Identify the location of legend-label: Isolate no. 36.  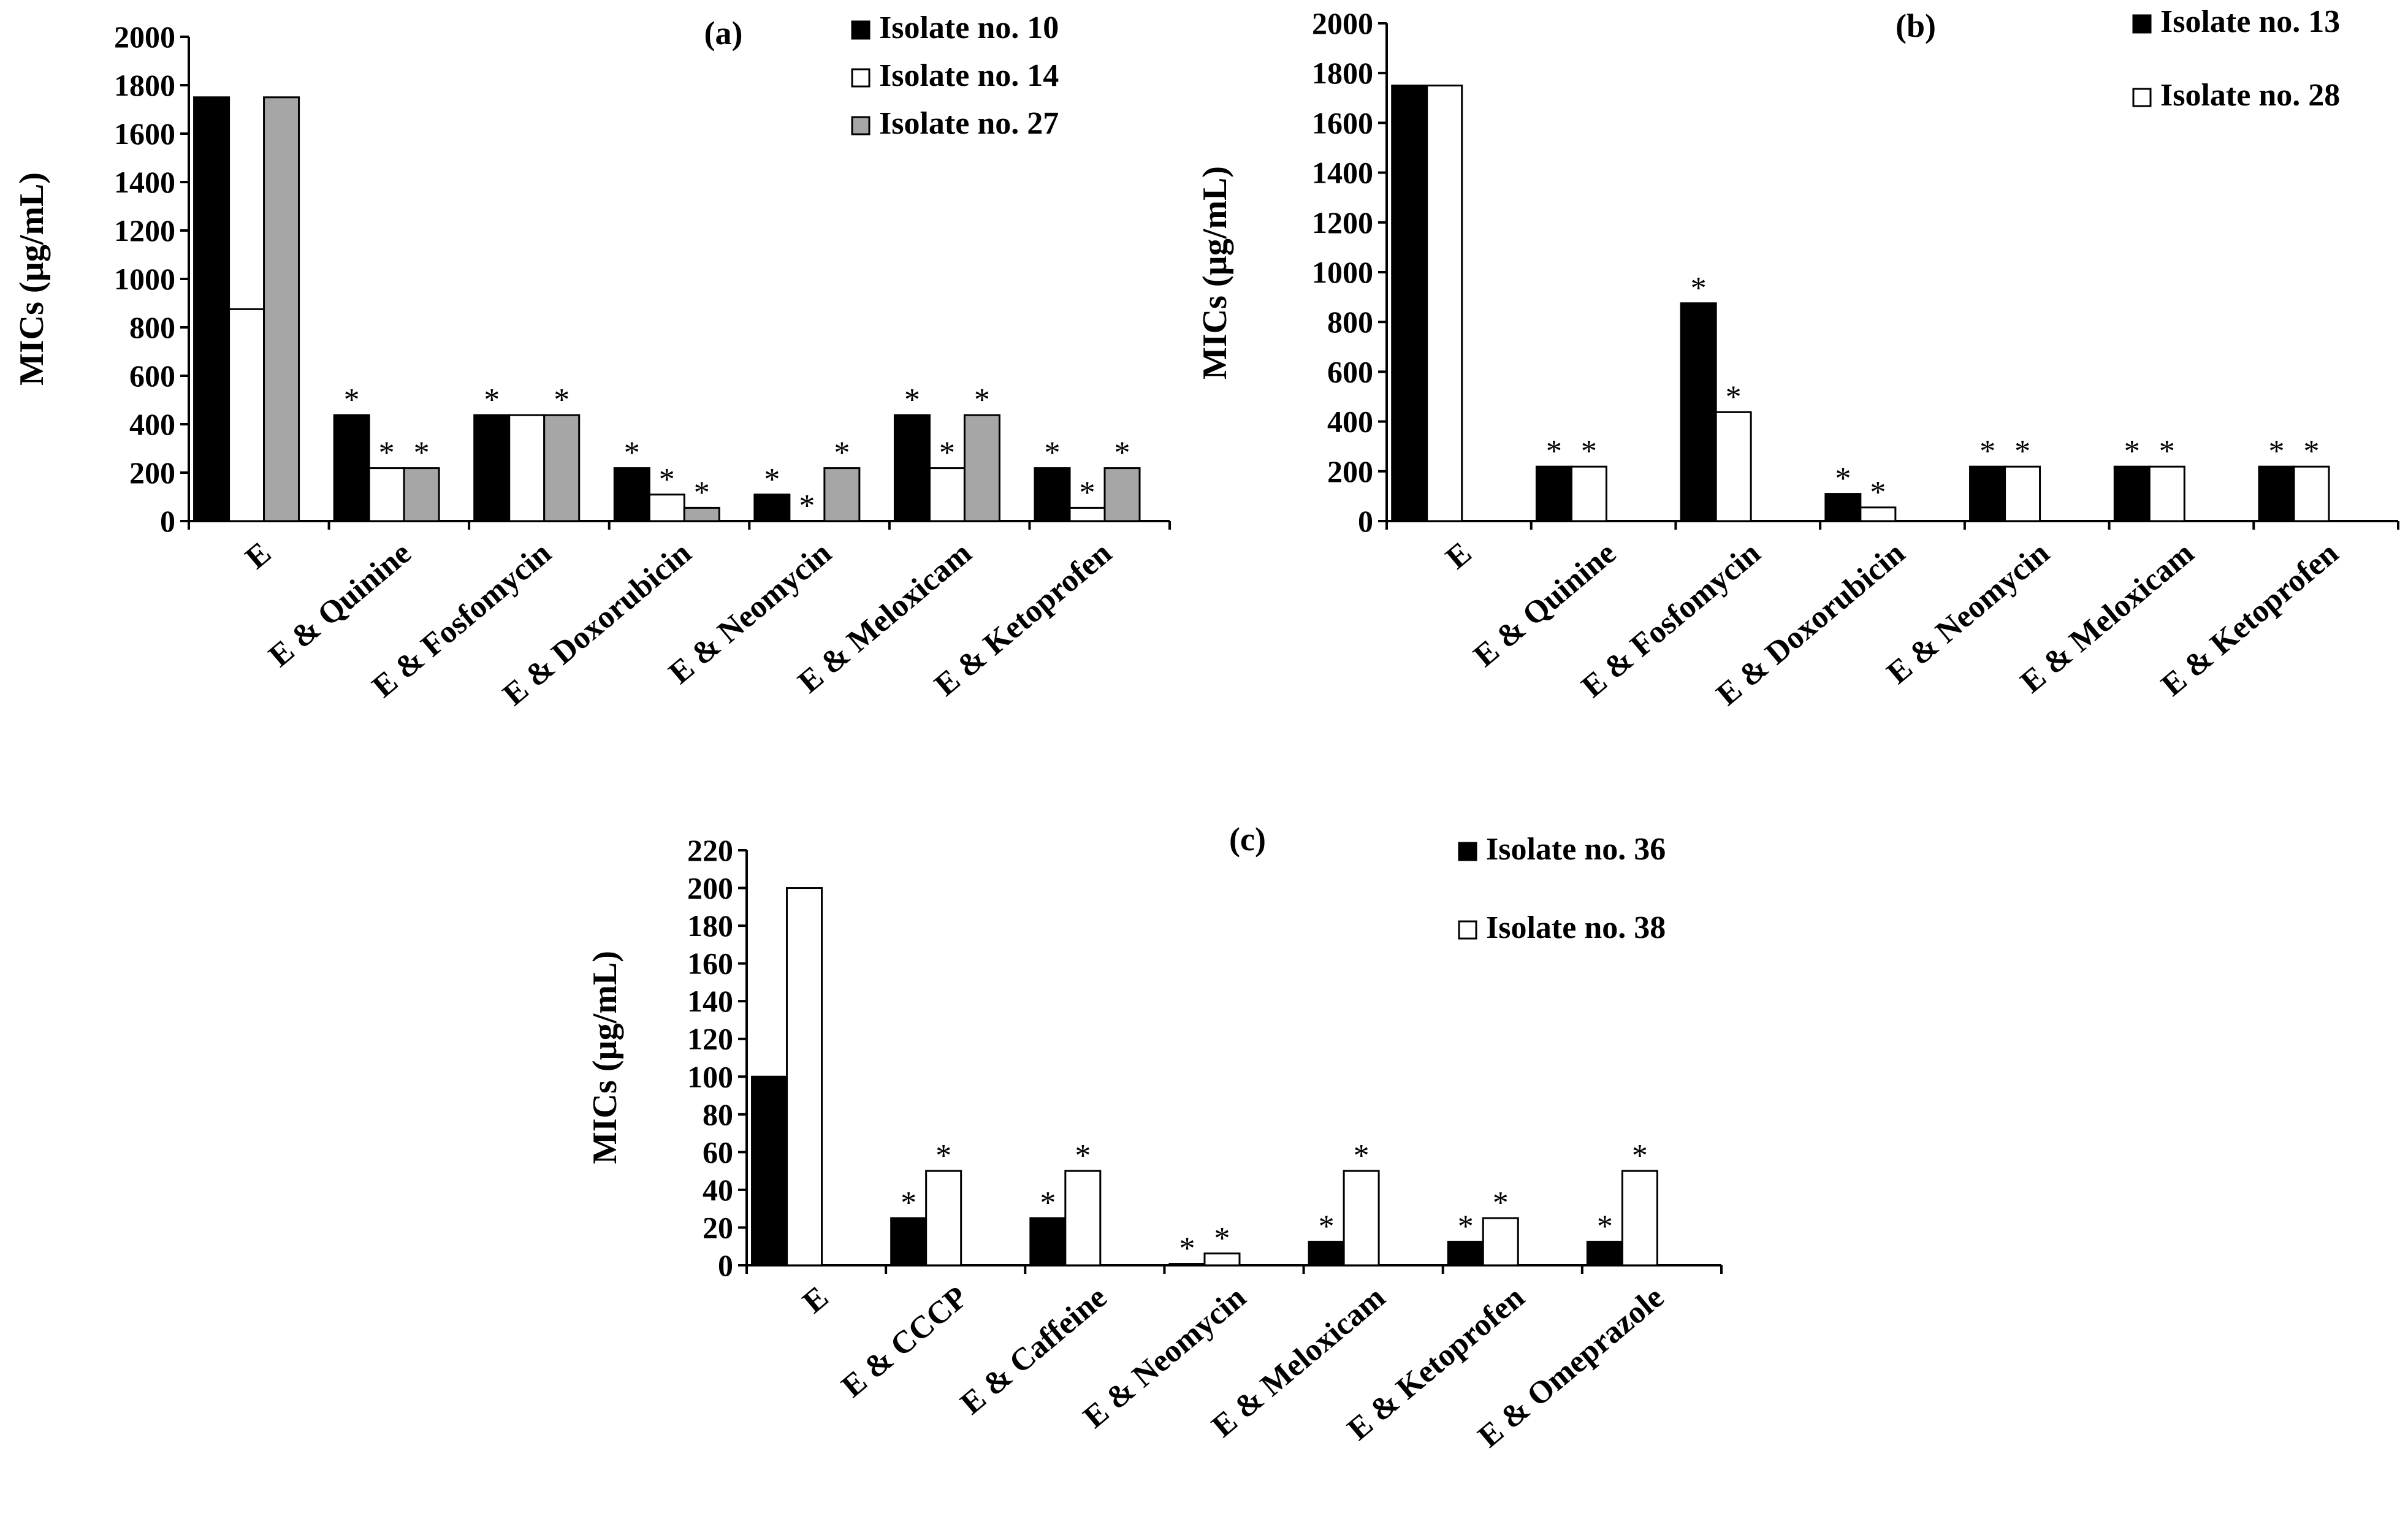
(1576, 849).